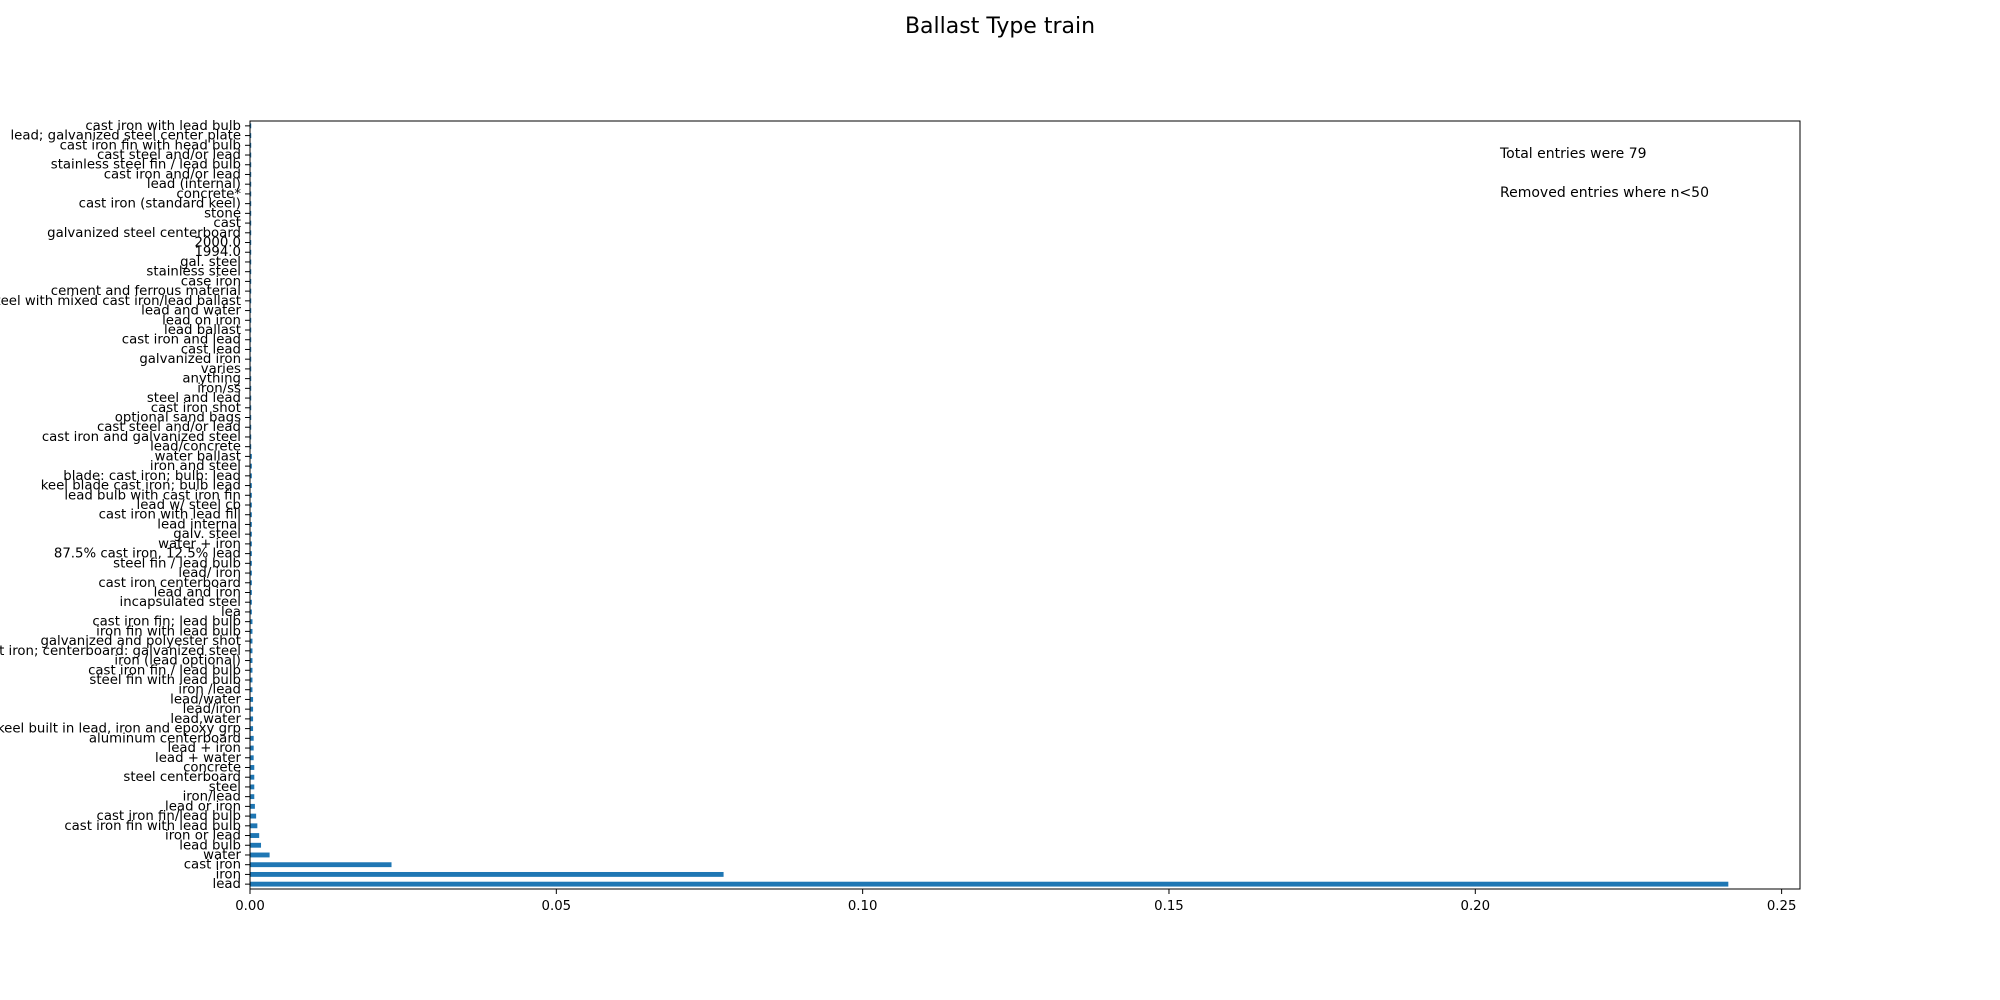 This screenshot has height=1000, width=2000. What do you see at coordinates (863, 906) in the screenshot?
I see `x-tick-label: 0.10` at bounding box center [863, 906].